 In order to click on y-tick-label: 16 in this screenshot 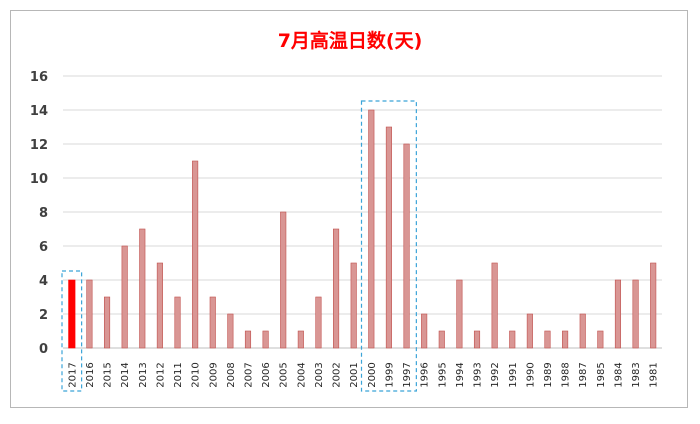, I will do `click(39, 77)`.